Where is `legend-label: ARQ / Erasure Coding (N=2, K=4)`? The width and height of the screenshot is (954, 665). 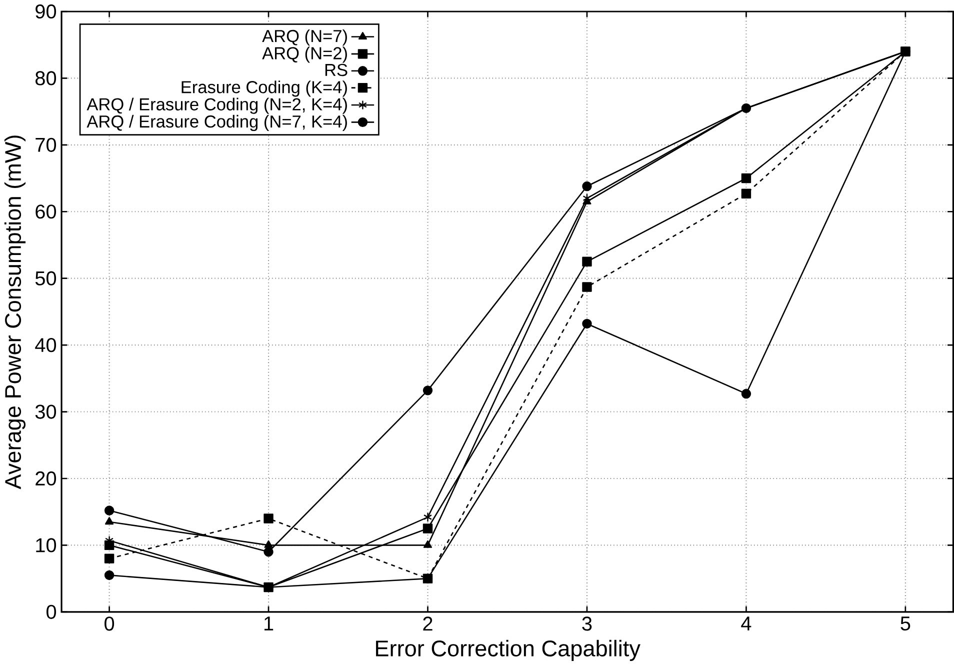
legend-label: ARQ / Erasure Coding (N=2, K=4) is located at coordinates (216, 106).